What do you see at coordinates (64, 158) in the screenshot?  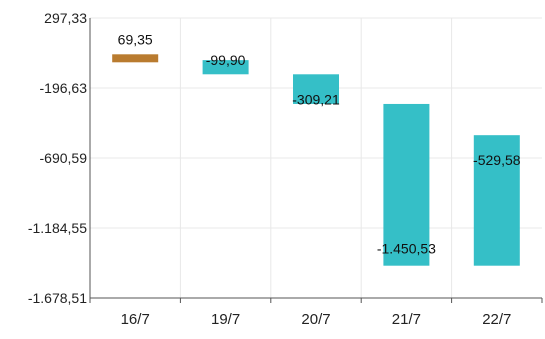 I see `y-tick-label: -690,59` at bounding box center [64, 158].